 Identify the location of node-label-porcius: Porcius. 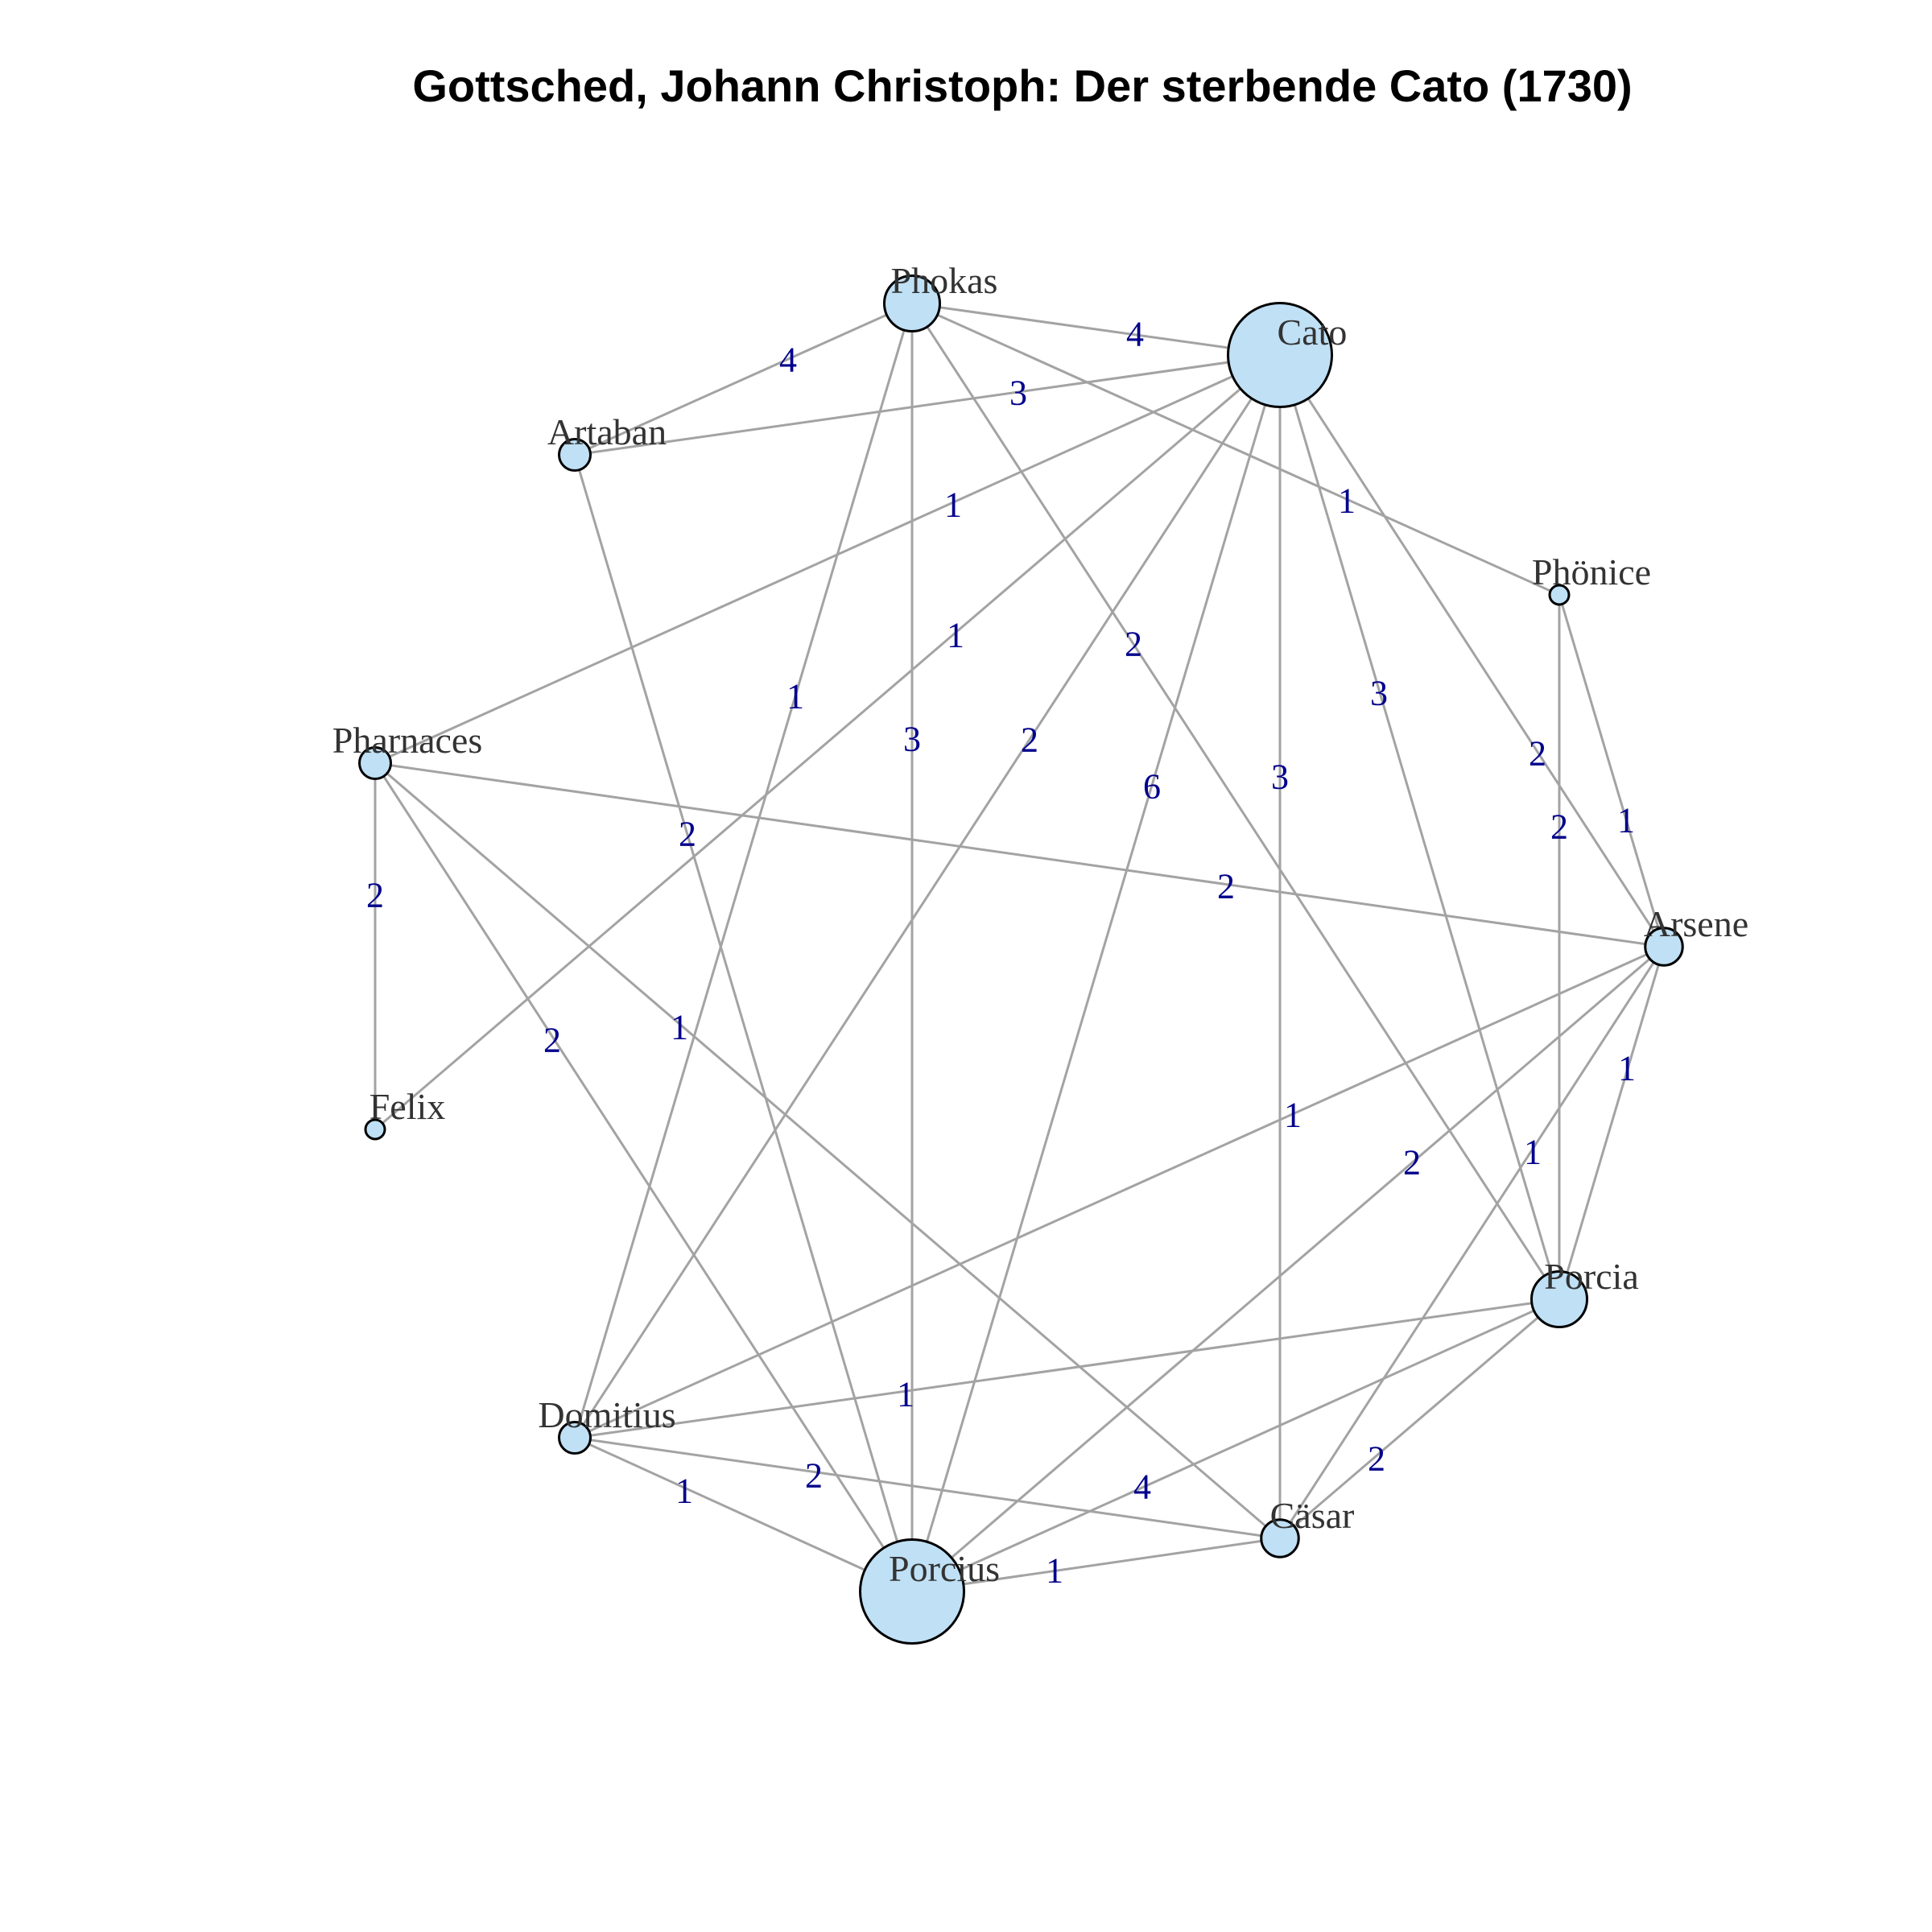
(944, 1568).